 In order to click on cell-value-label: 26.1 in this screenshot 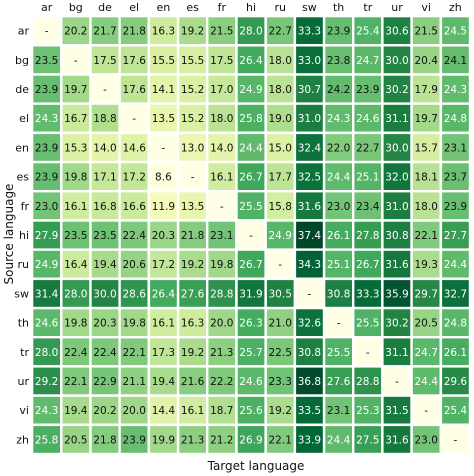, I will do `click(338, 236)`.